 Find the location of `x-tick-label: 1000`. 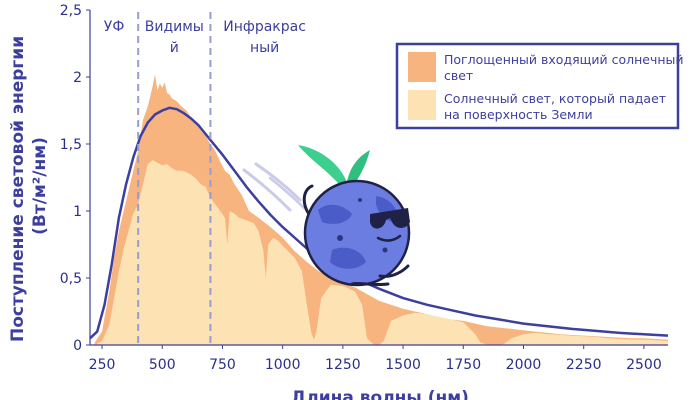

x-tick-label: 1000 is located at coordinates (283, 365).